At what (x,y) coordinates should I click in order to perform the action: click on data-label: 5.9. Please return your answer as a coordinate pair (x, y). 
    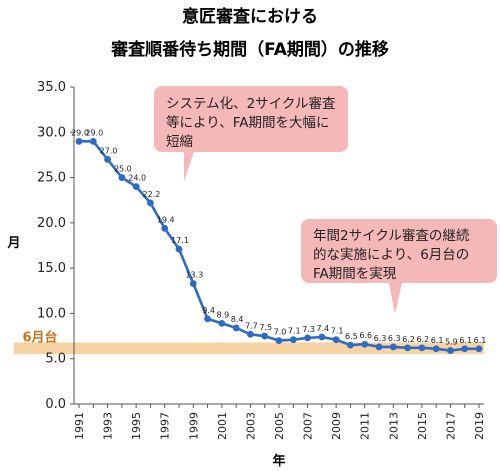
    Looking at the image, I should click on (451, 342).